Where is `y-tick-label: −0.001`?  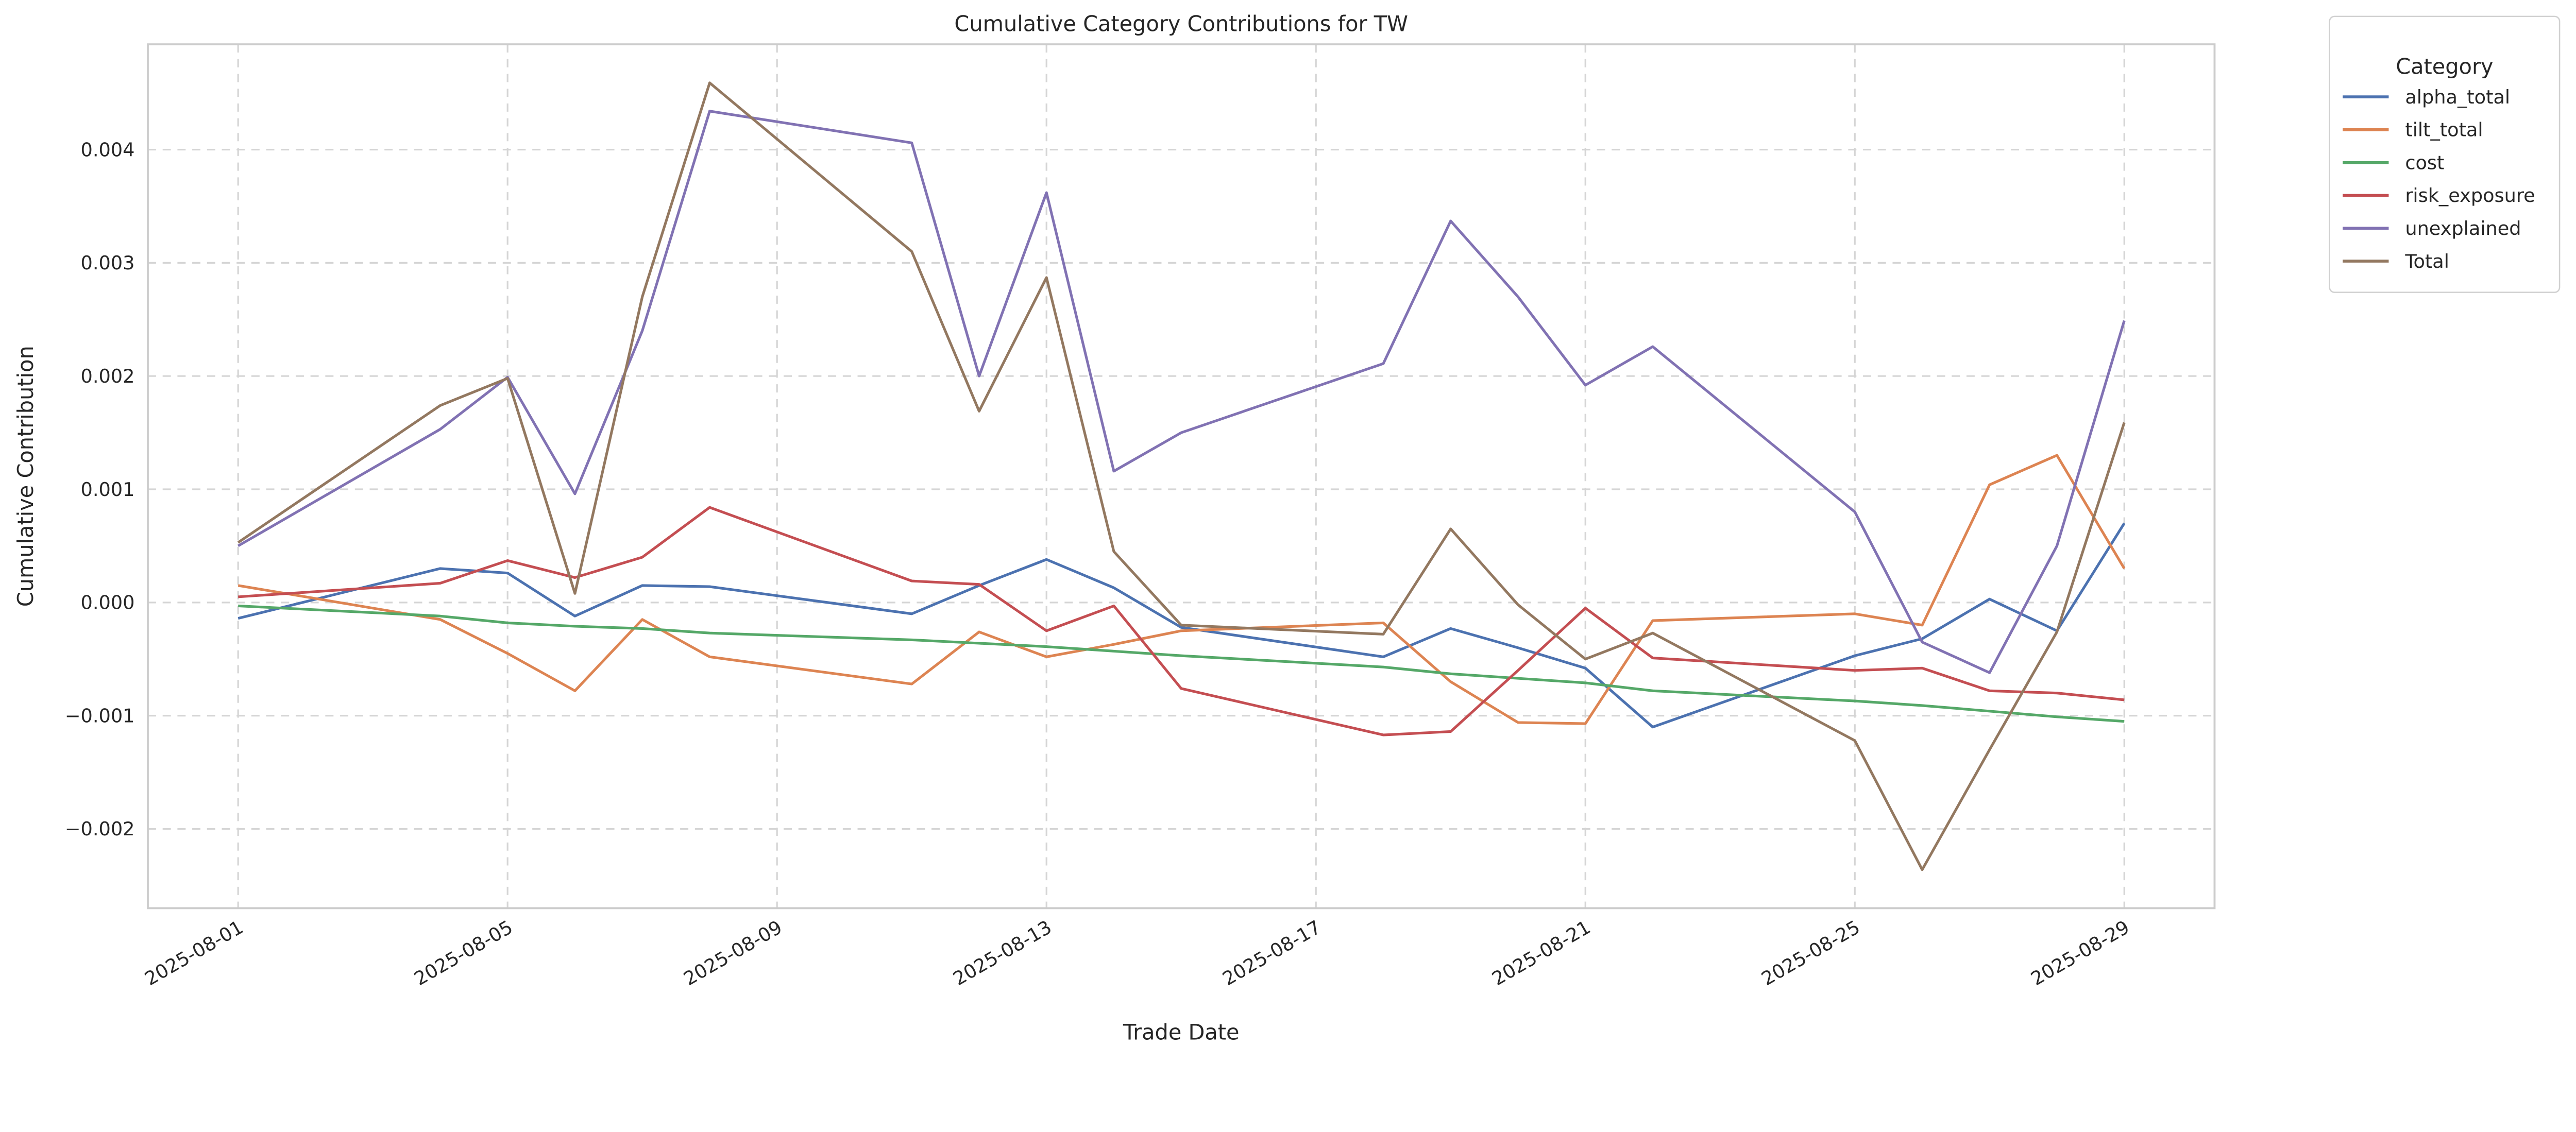
y-tick-label: −0.001 is located at coordinates (100, 716).